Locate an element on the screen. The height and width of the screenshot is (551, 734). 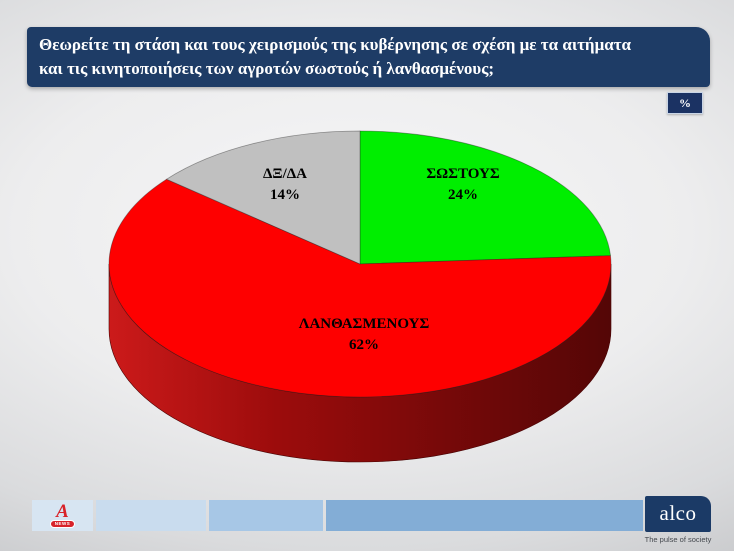
pie-label-dxda: ΔΞ/ΔΑ 14% is located at coordinates (285, 185).